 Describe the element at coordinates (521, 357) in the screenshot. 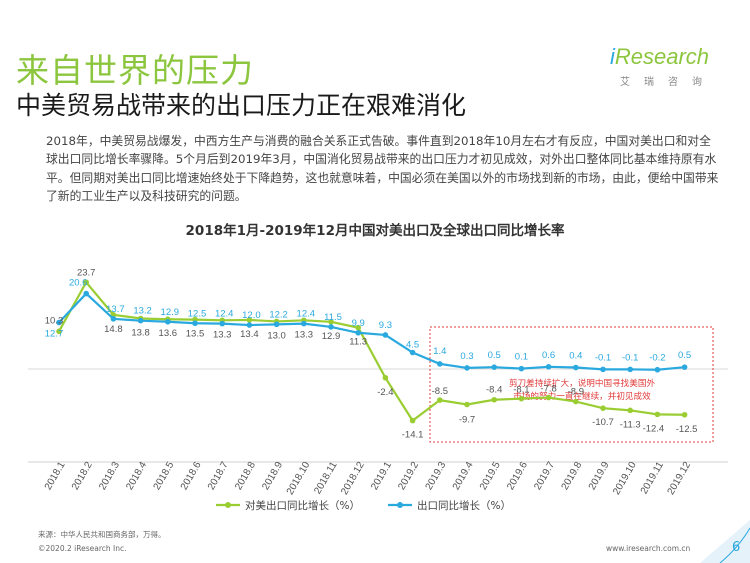

I see `data-label-global-export: 0.1` at that location.